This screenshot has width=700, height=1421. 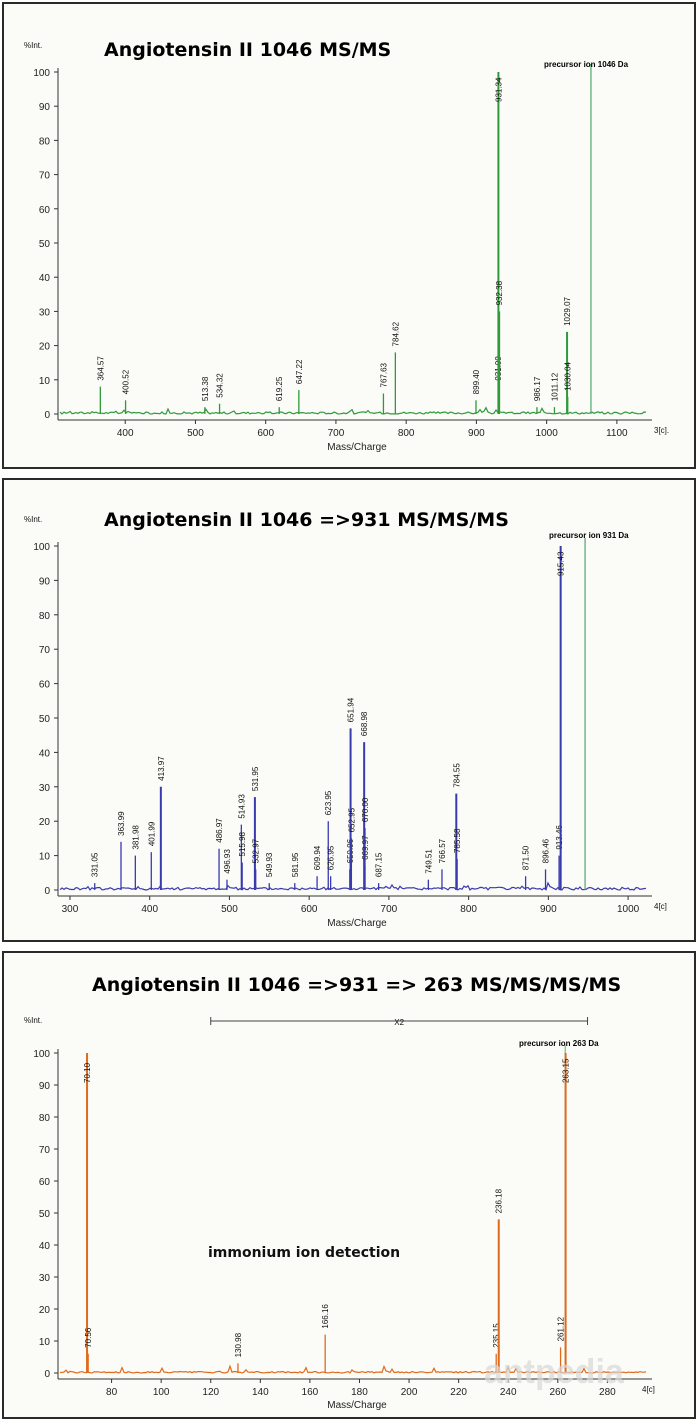 What do you see at coordinates (269, 864) in the screenshot?
I see `peak-label: 549.93` at bounding box center [269, 864].